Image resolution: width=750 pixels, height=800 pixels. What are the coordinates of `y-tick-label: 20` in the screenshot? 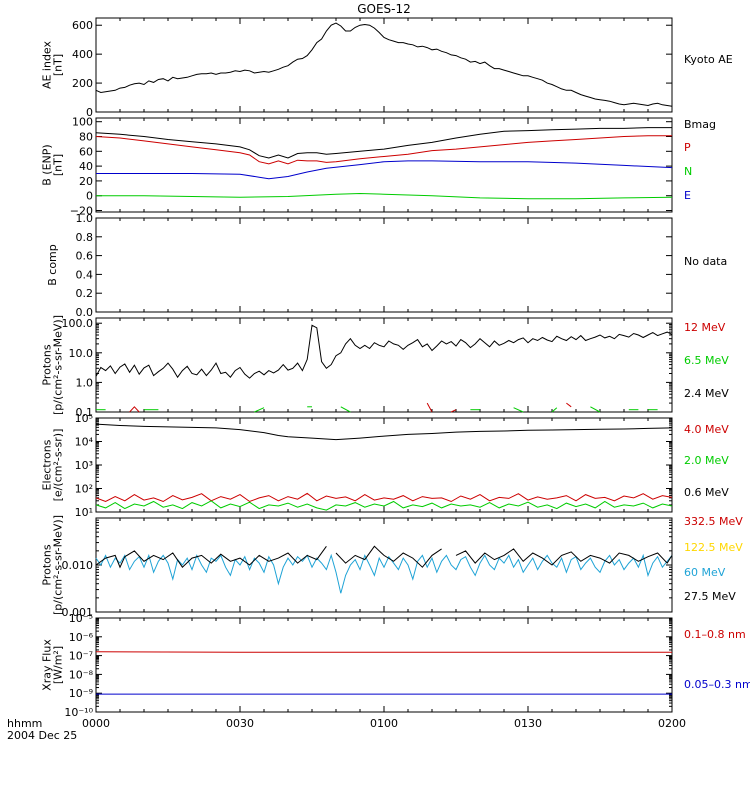 It's located at (86, 181).